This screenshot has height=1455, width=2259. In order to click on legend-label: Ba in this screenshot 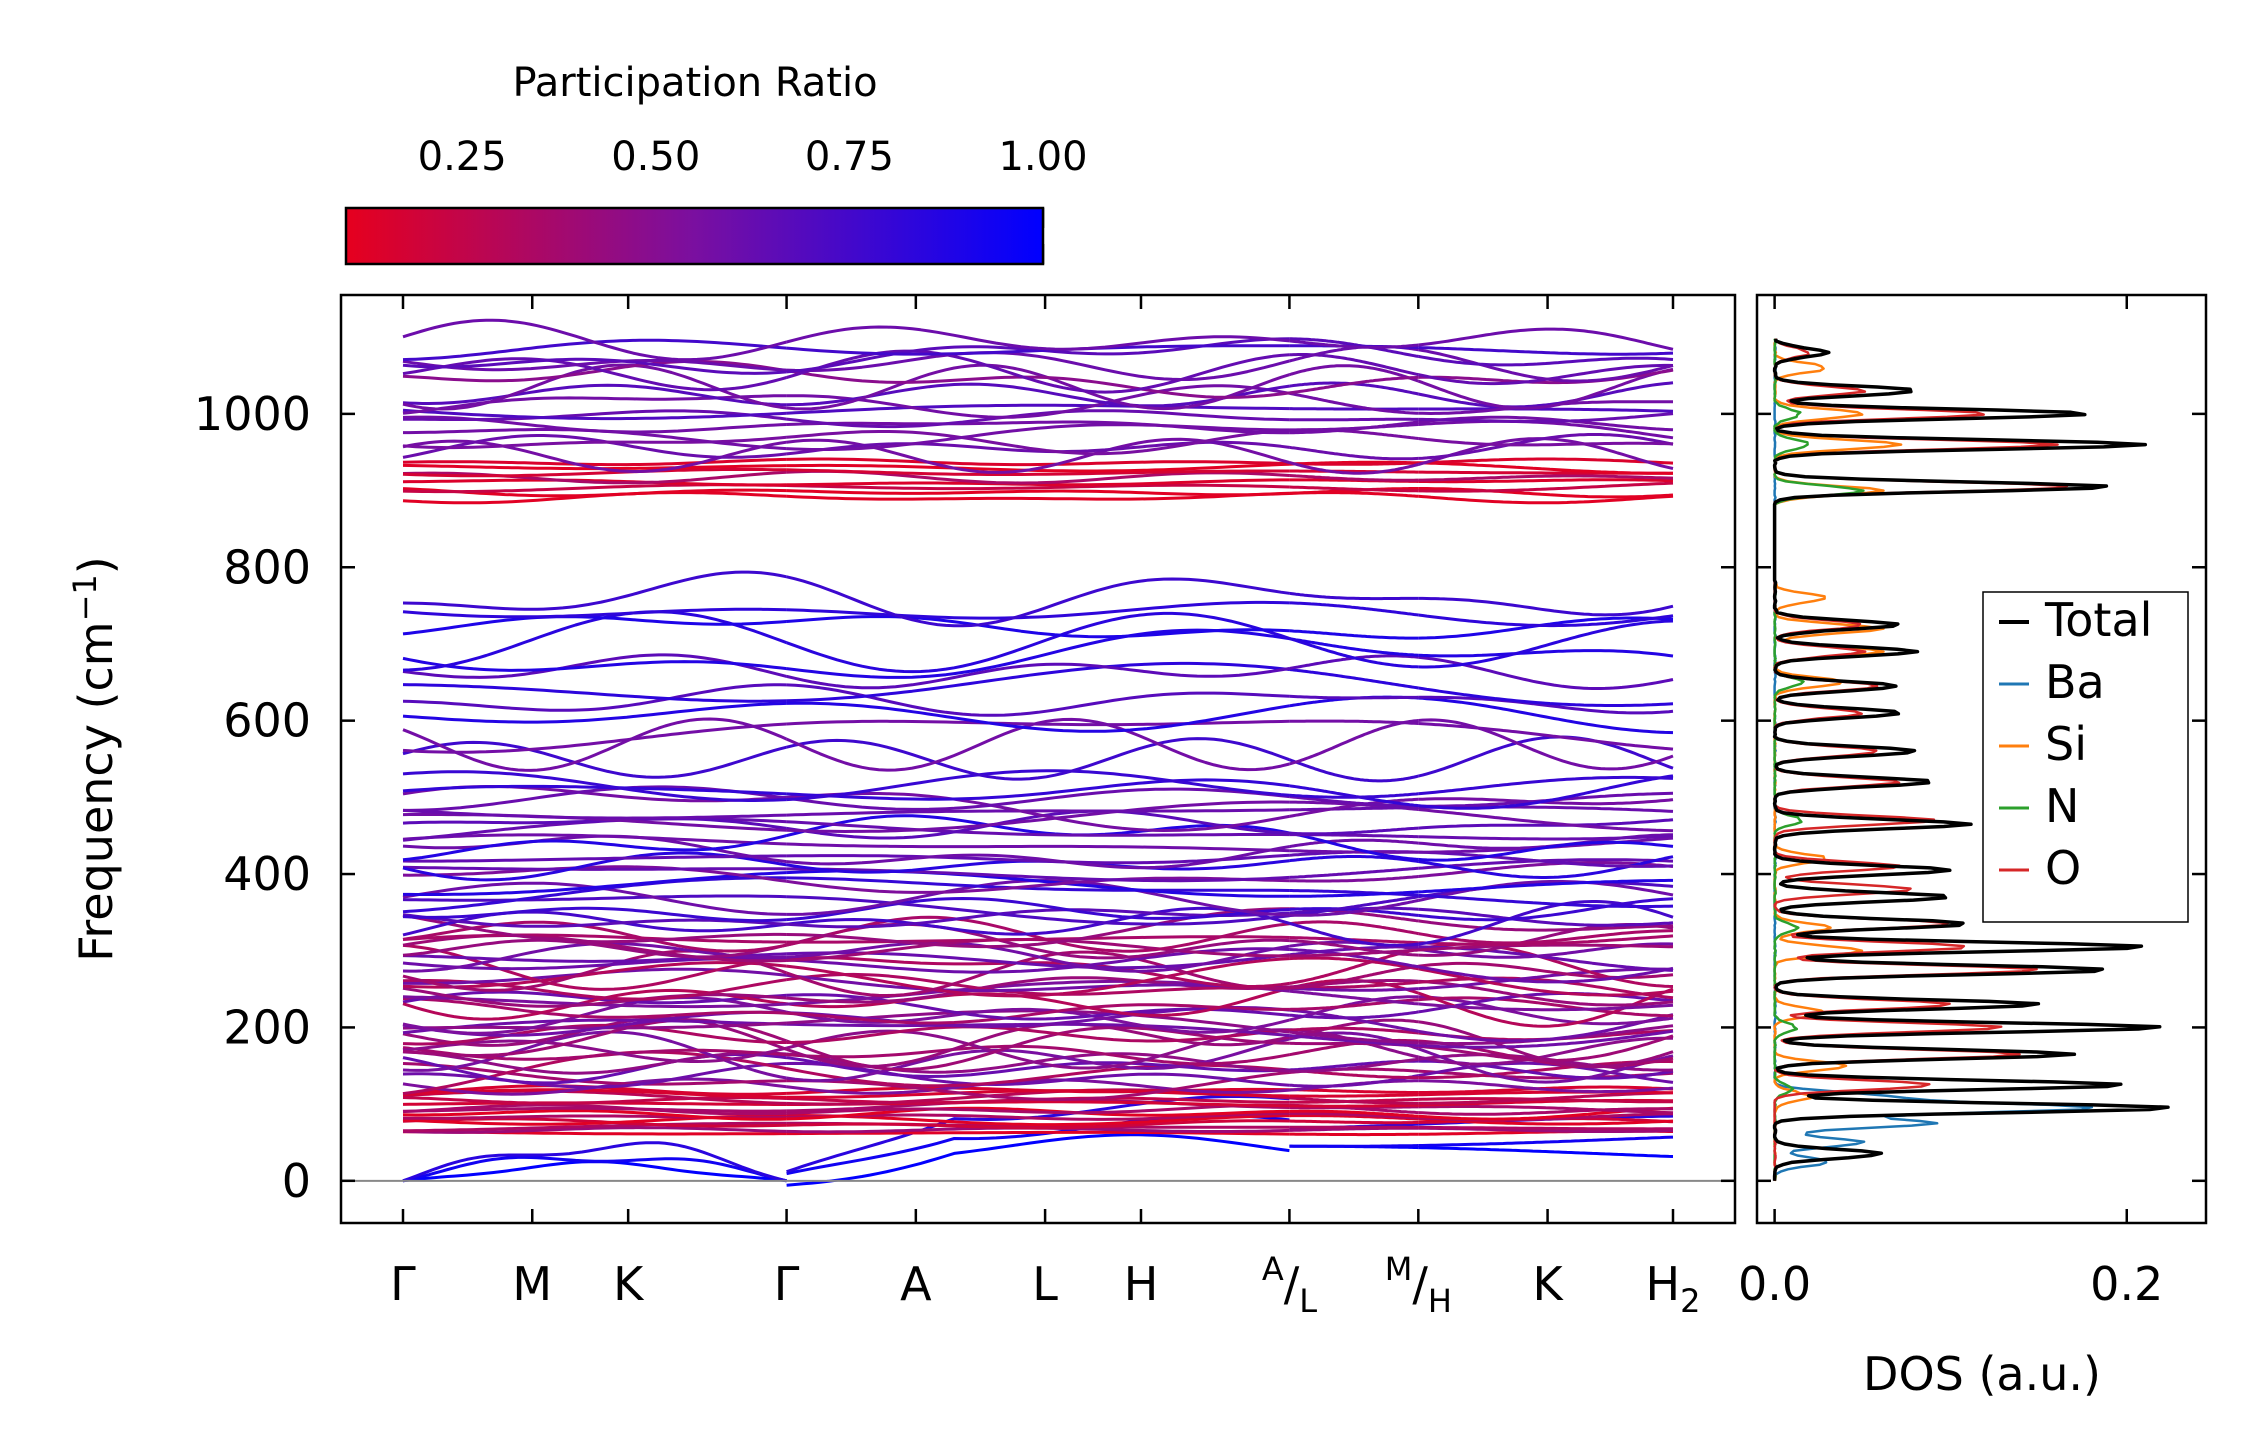, I will do `click(2075, 682)`.